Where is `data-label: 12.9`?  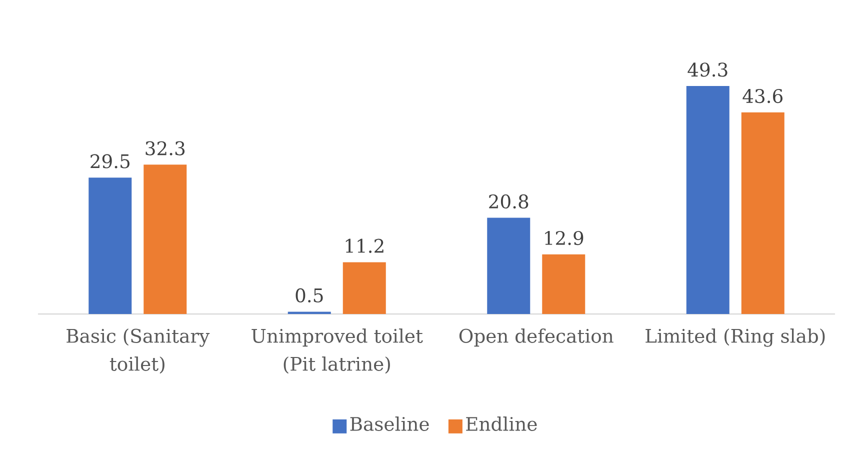
data-label: 12.9 is located at coordinates (564, 238).